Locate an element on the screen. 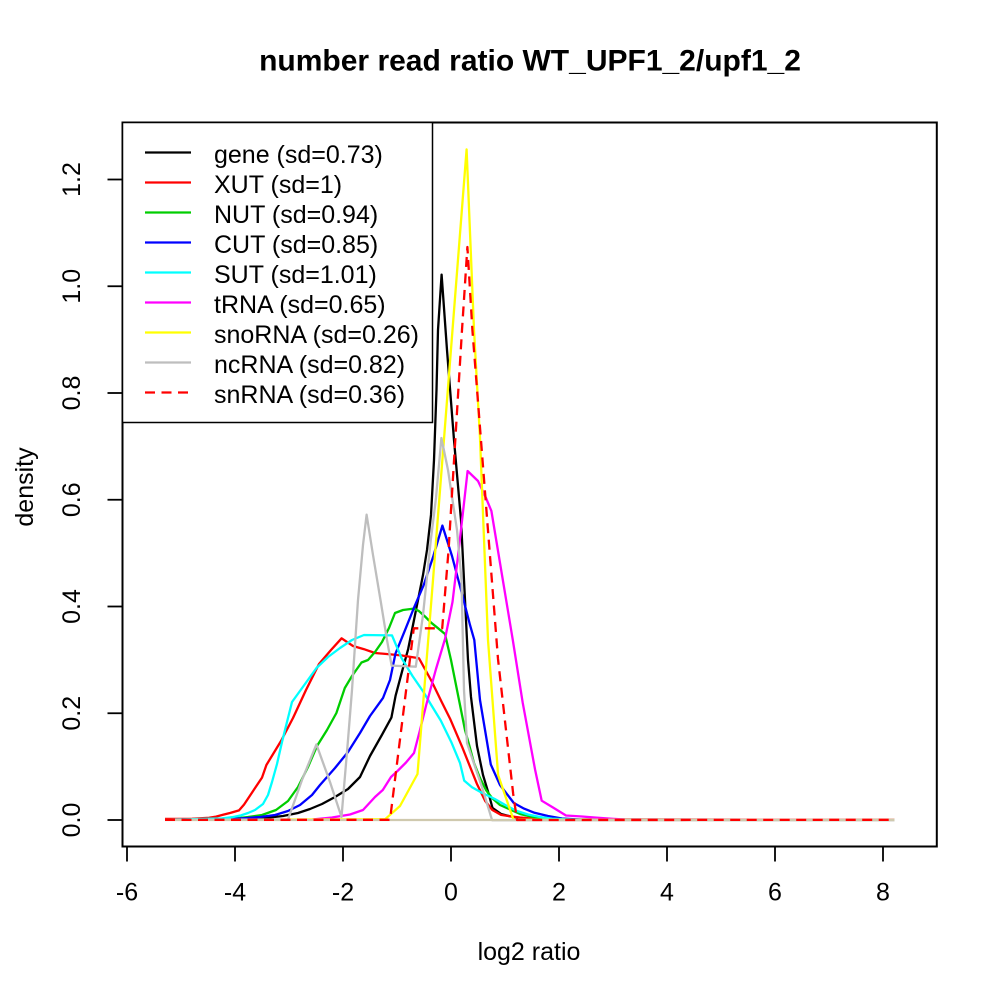 Image resolution: width=1000 pixels, height=1000 pixels. svg-text: 0.4 is located at coordinates (72, 606).